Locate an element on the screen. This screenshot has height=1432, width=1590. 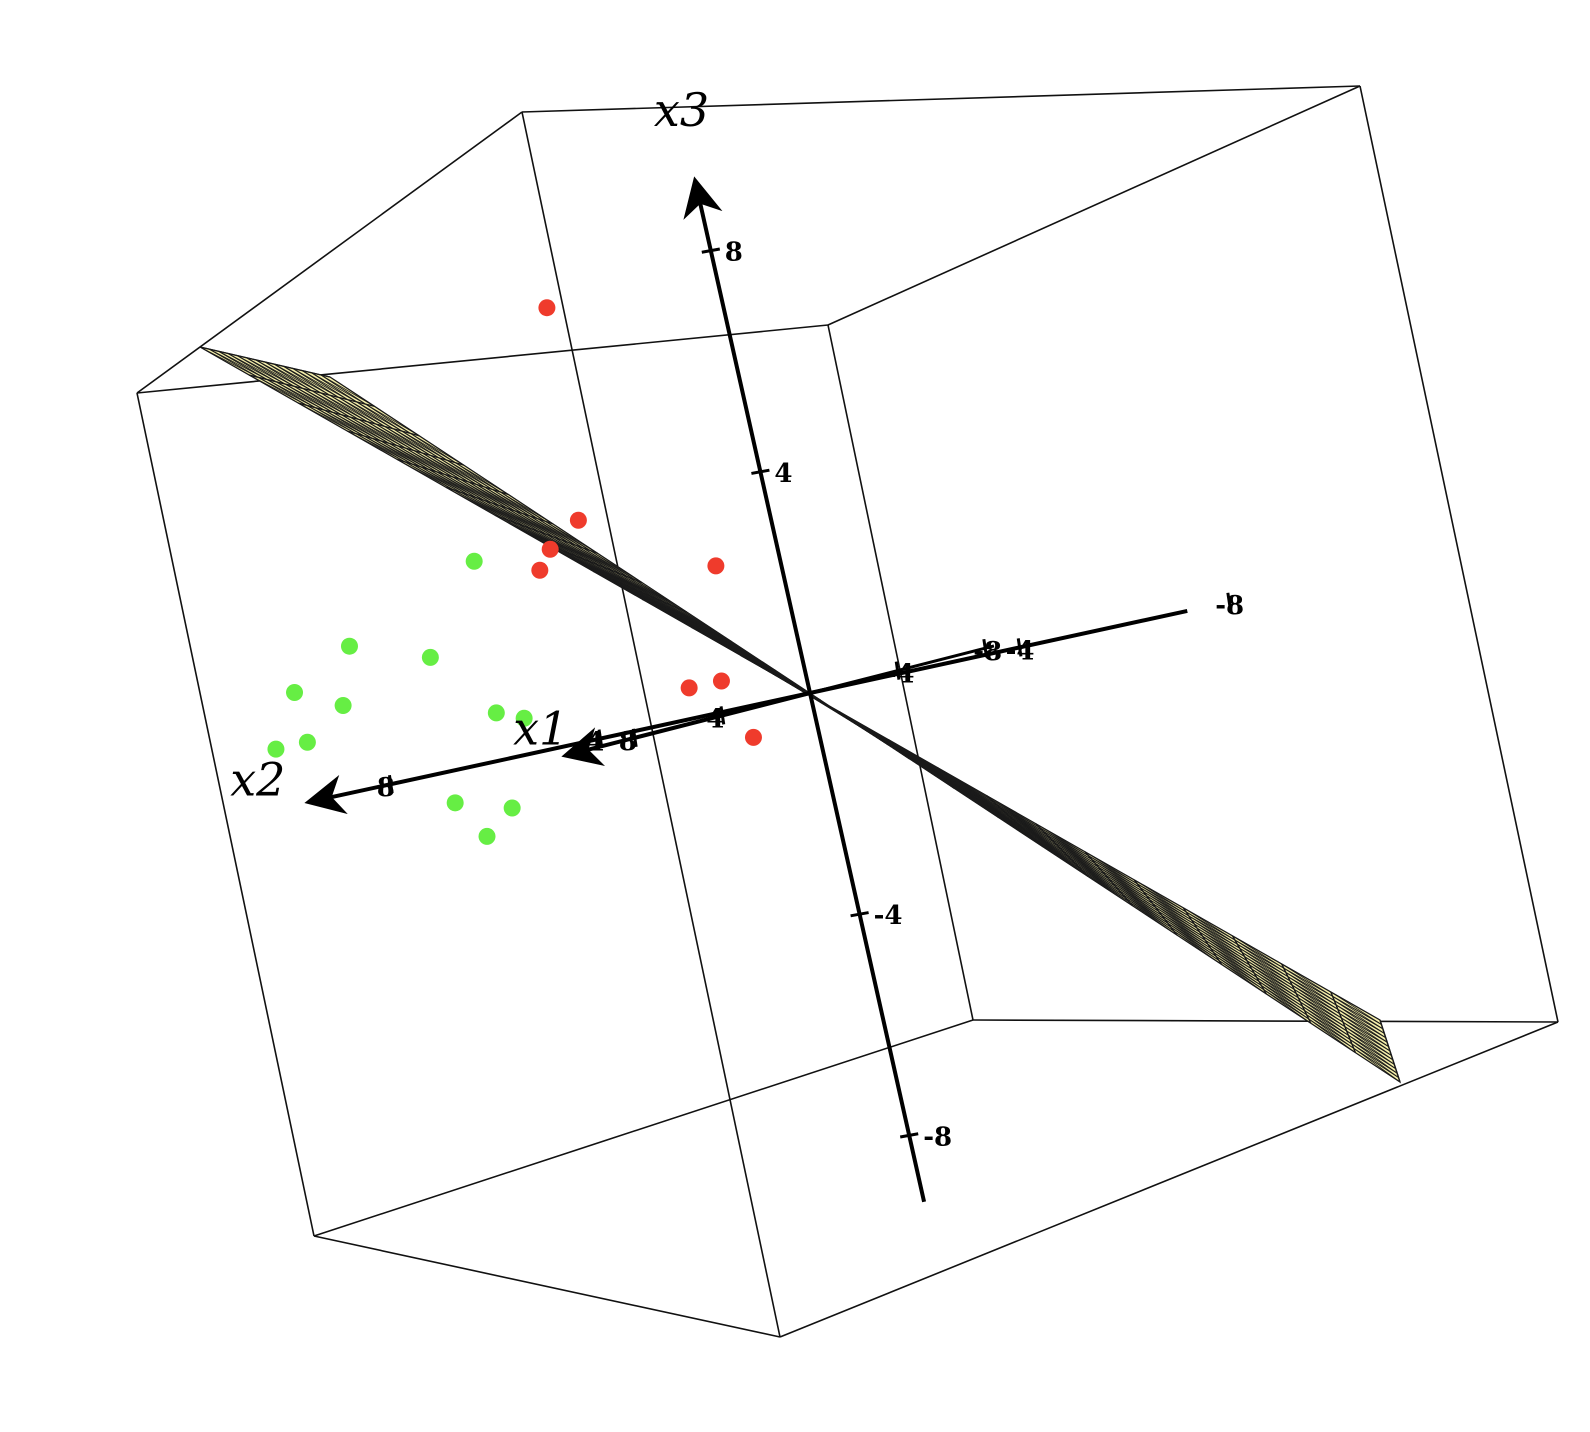
x2-neg-tick is located at coordinates (1229, 602).